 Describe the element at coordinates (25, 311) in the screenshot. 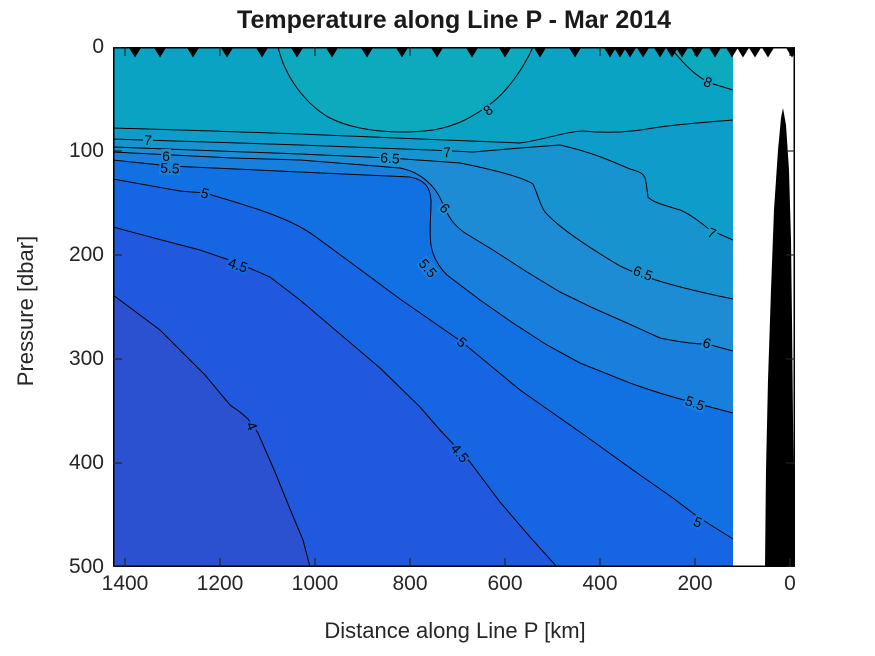

I see `y-axis-label: Pressure [dbar]` at that location.